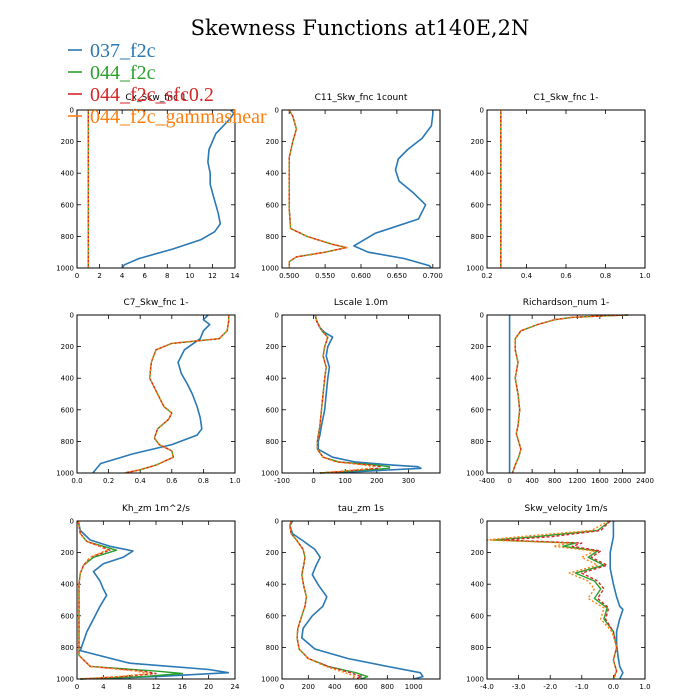 This screenshot has height=700, width=700. Describe the element at coordinates (144, 276) in the screenshot. I see `x-tick-label: 6` at that location.